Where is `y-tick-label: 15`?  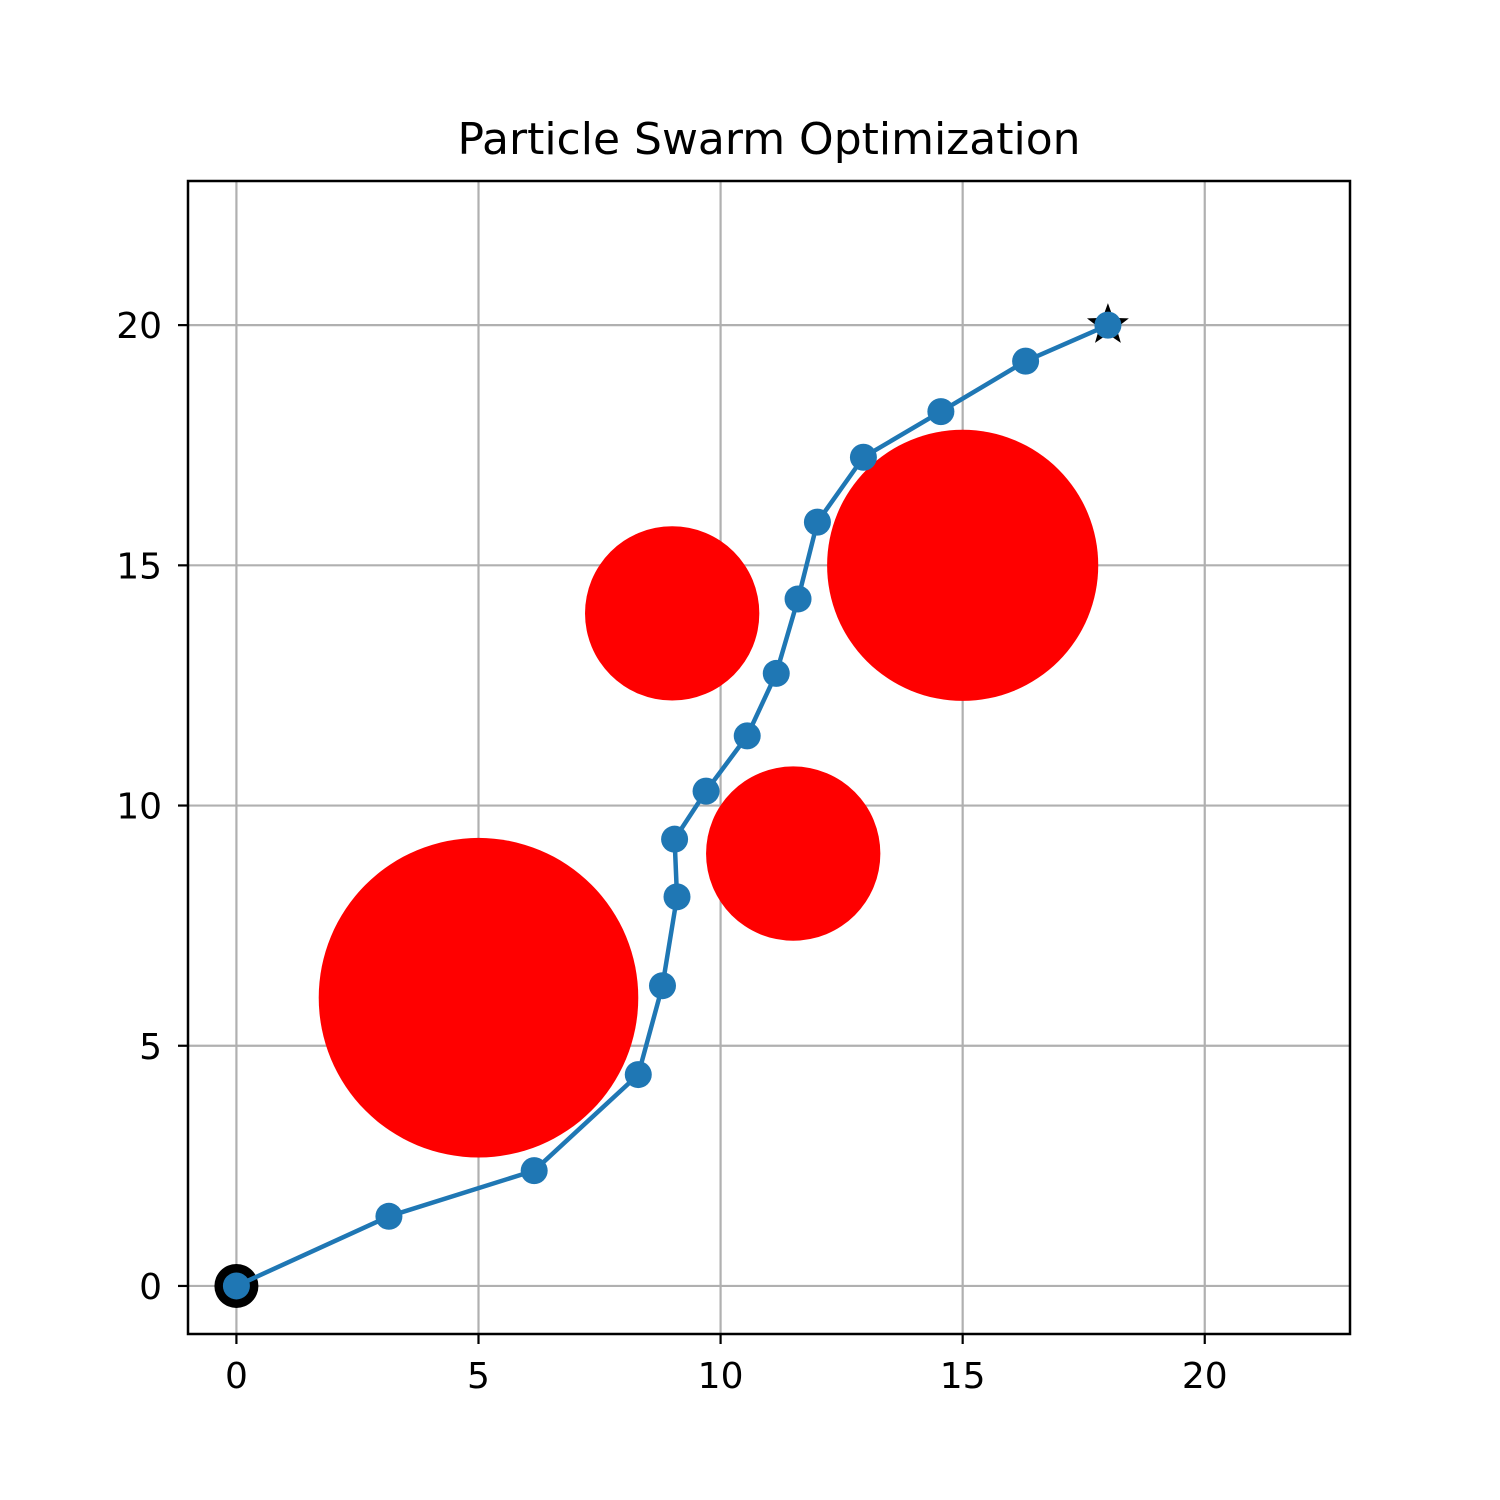 y-tick-label: 15 is located at coordinates (139, 566).